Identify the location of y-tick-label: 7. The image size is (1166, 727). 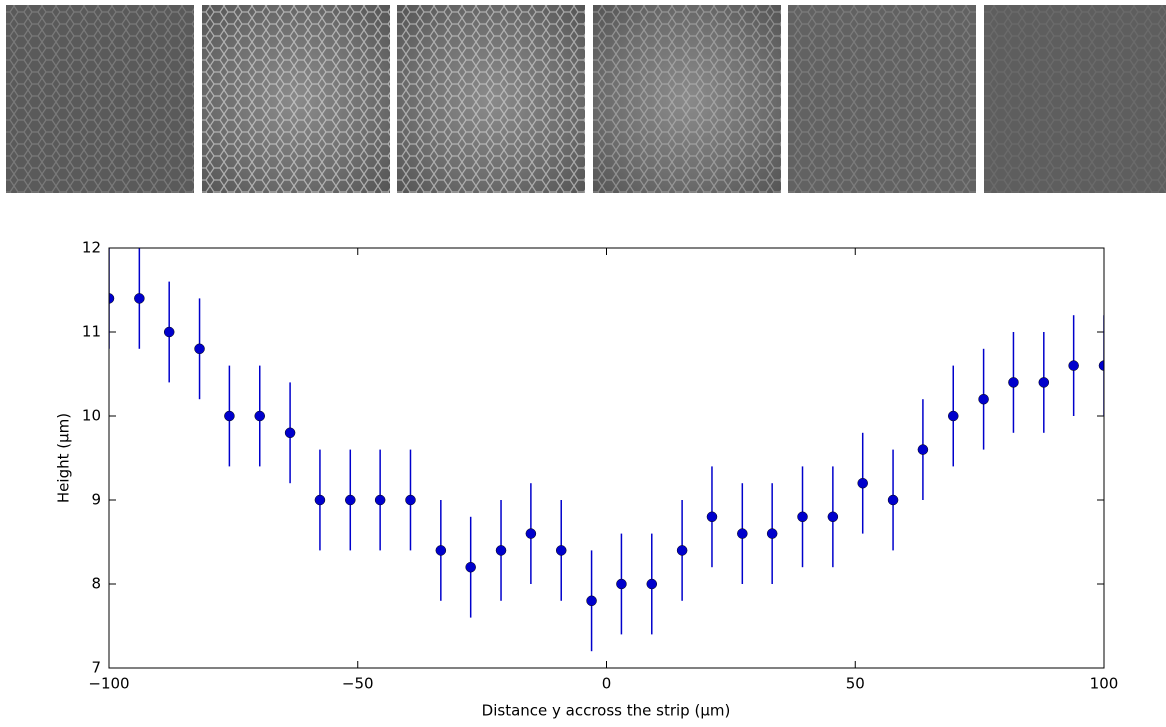
(96, 668).